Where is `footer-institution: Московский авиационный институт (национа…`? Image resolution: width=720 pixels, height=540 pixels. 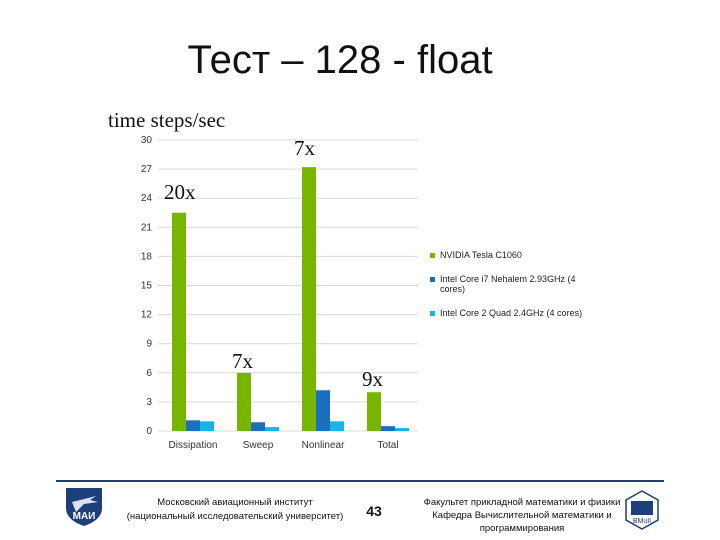
footer-institution: Московский авиационный институт (национа… is located at coordinates (235, 510).